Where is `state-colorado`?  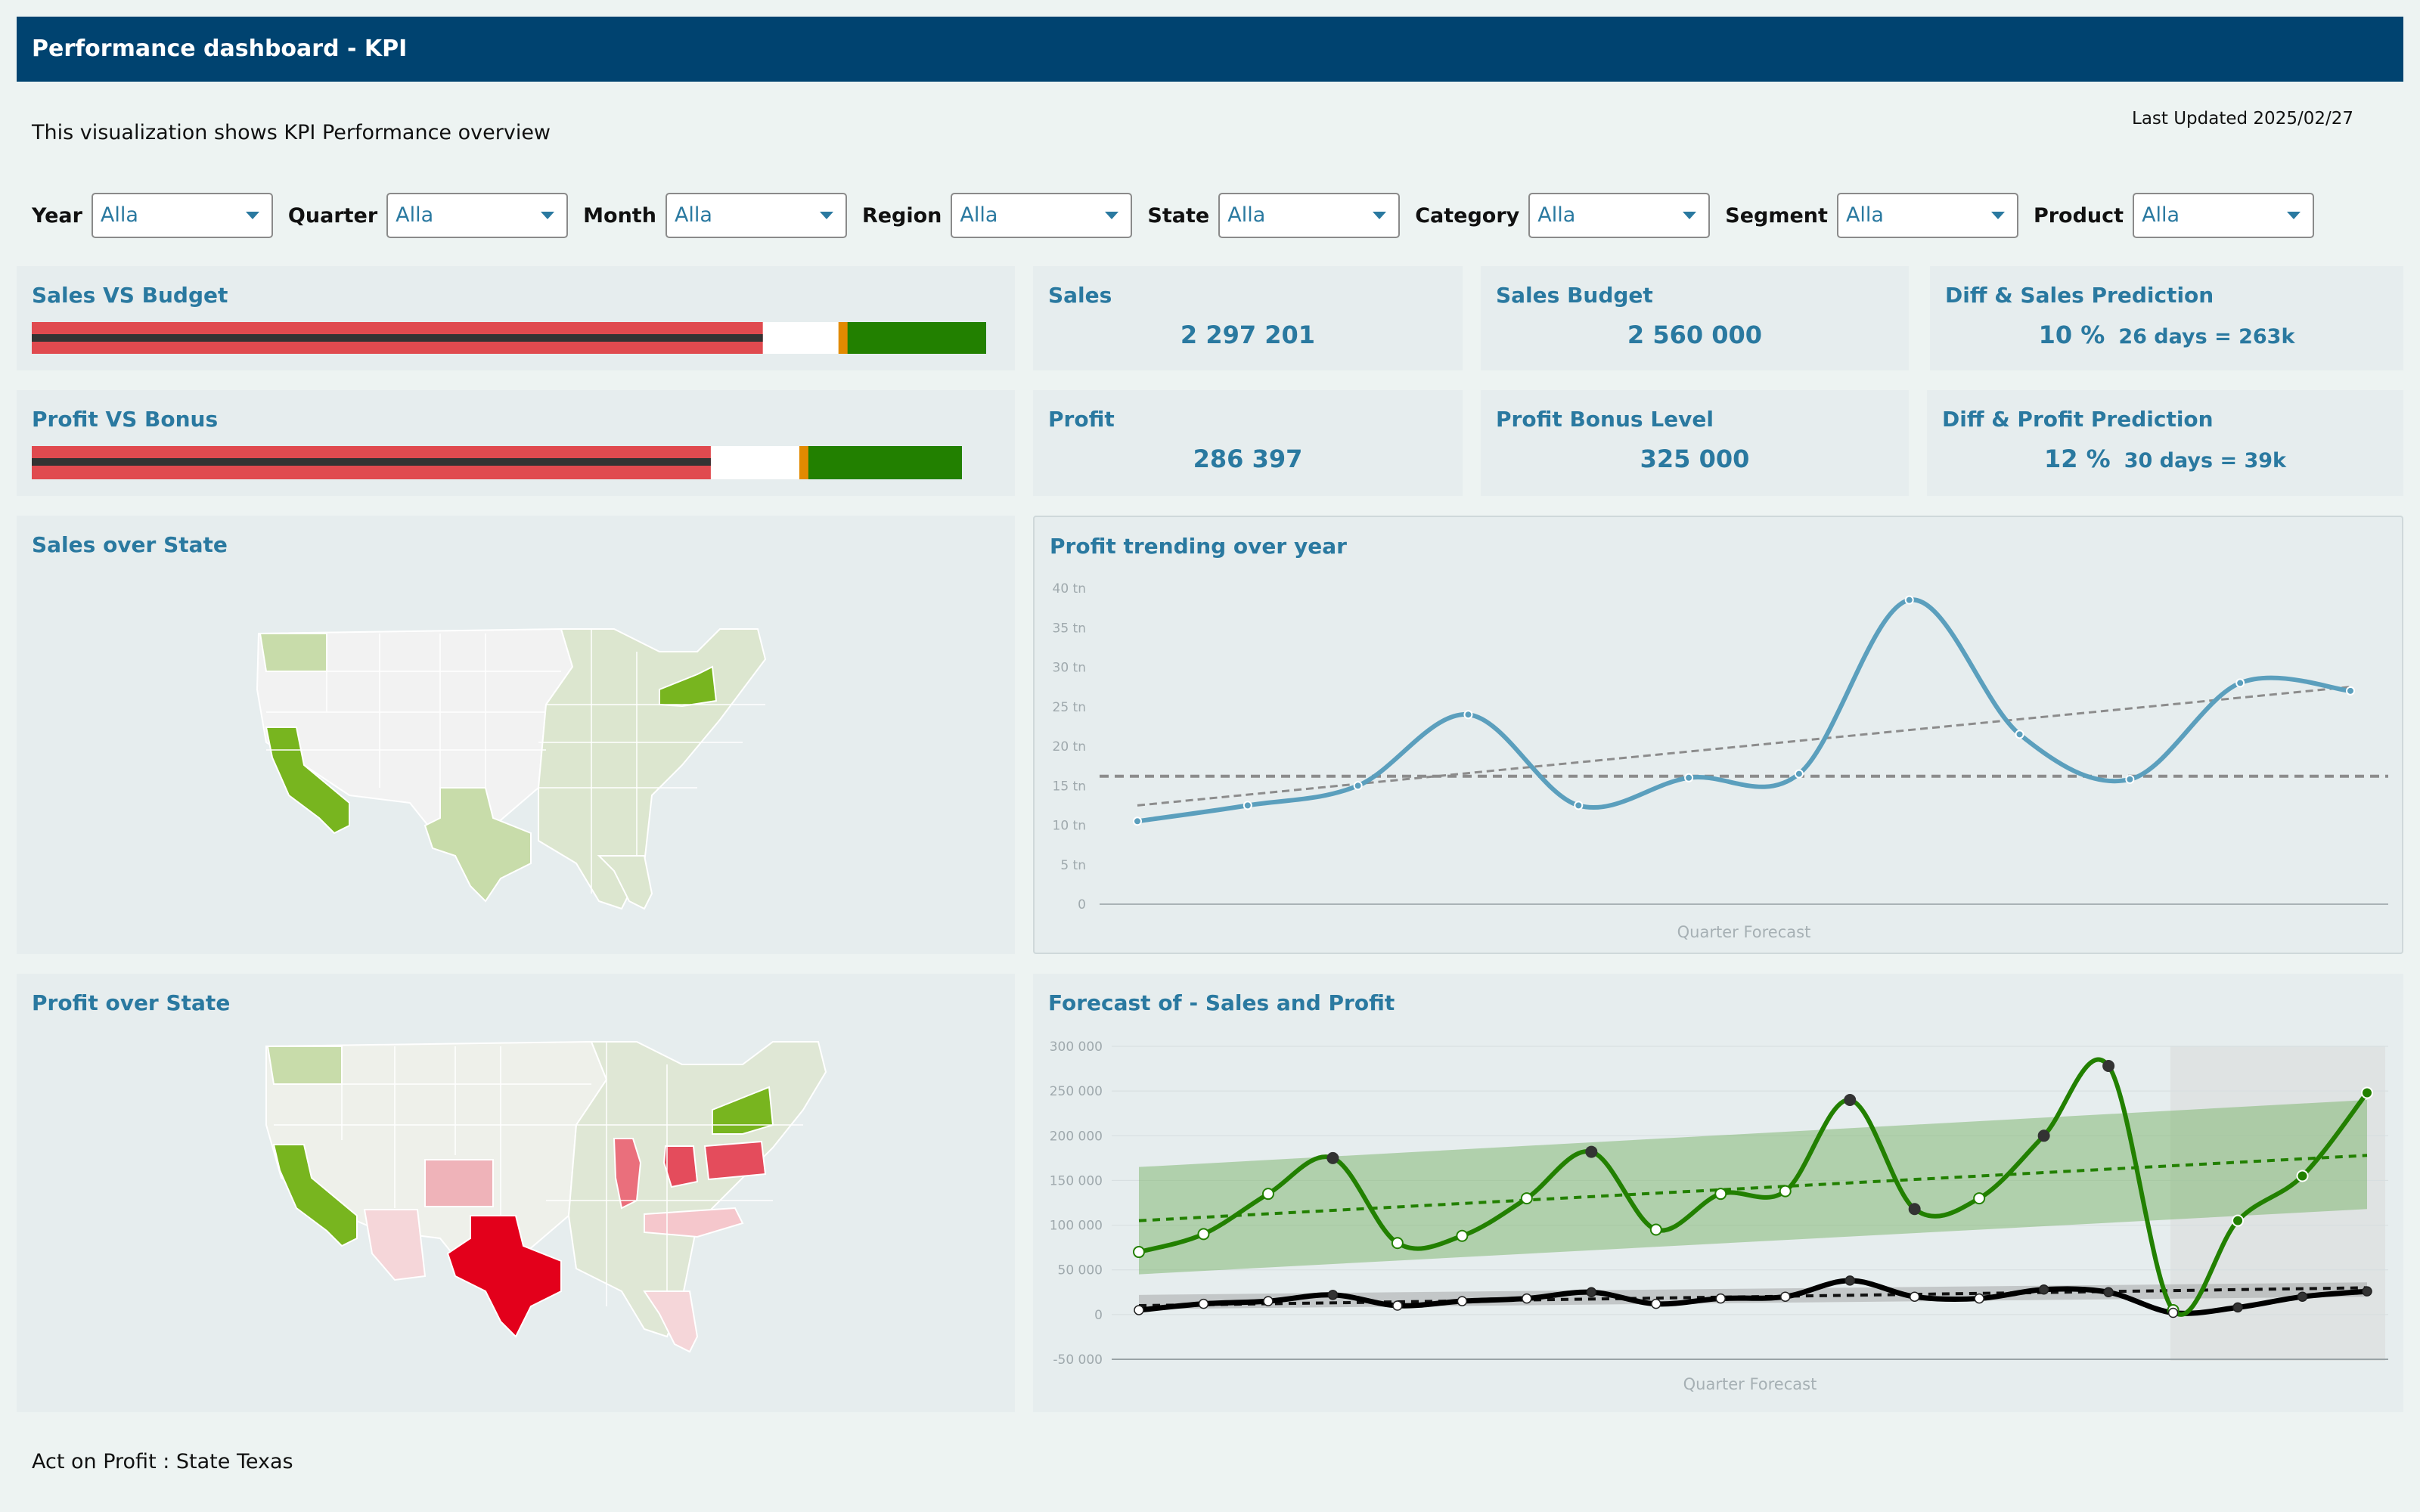
state-colorado is located at coordinates (459, 1183).